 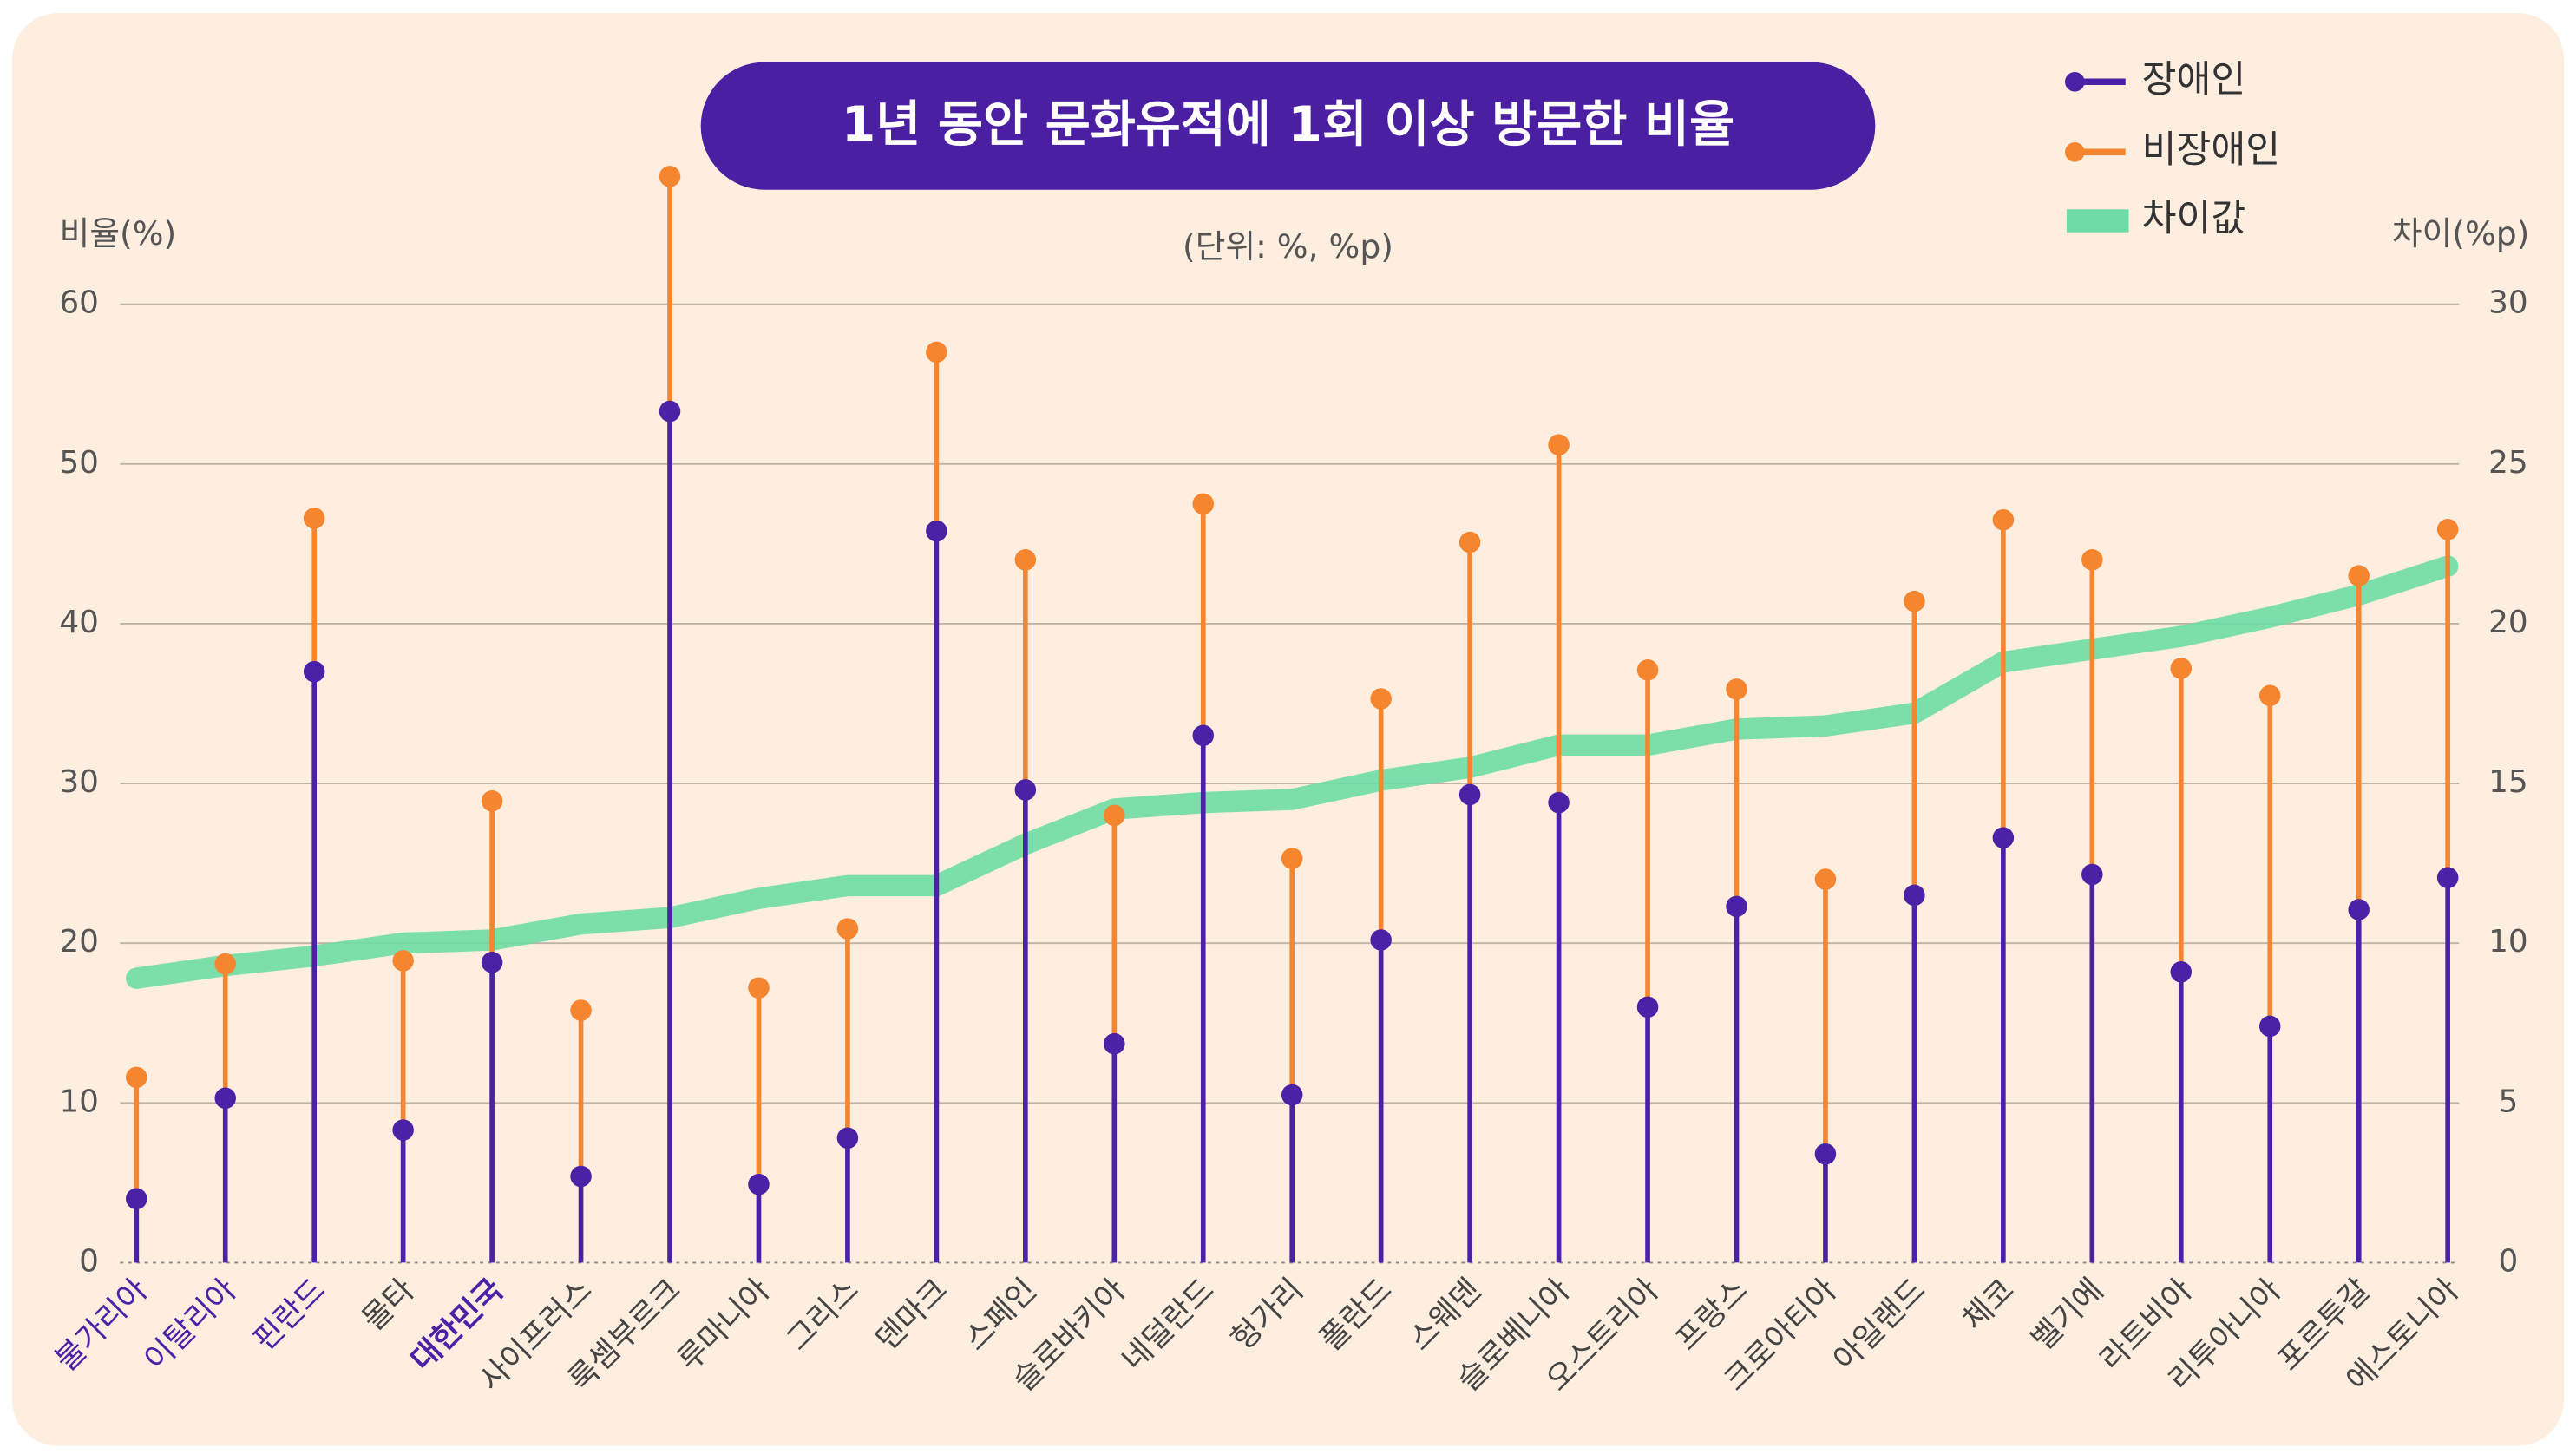 I want to click on legend-swatch, so click(x=2097, y=221).